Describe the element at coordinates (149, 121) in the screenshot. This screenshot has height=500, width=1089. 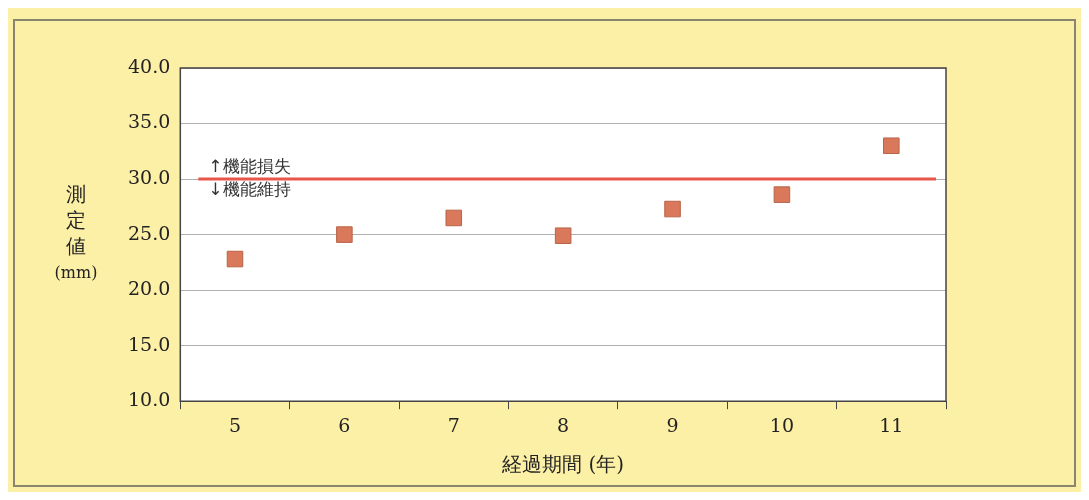
I see `y-tick-label: 35.0` at that location.